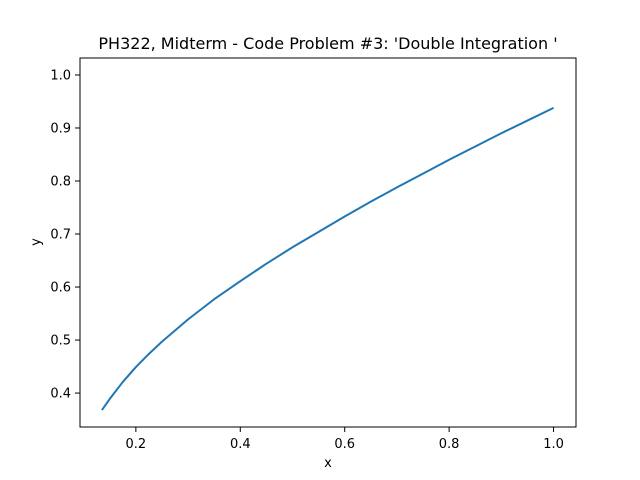  Describe the element at coordinates (328, 463) in the screenshot. I see `x-axis-label: x` at that location.